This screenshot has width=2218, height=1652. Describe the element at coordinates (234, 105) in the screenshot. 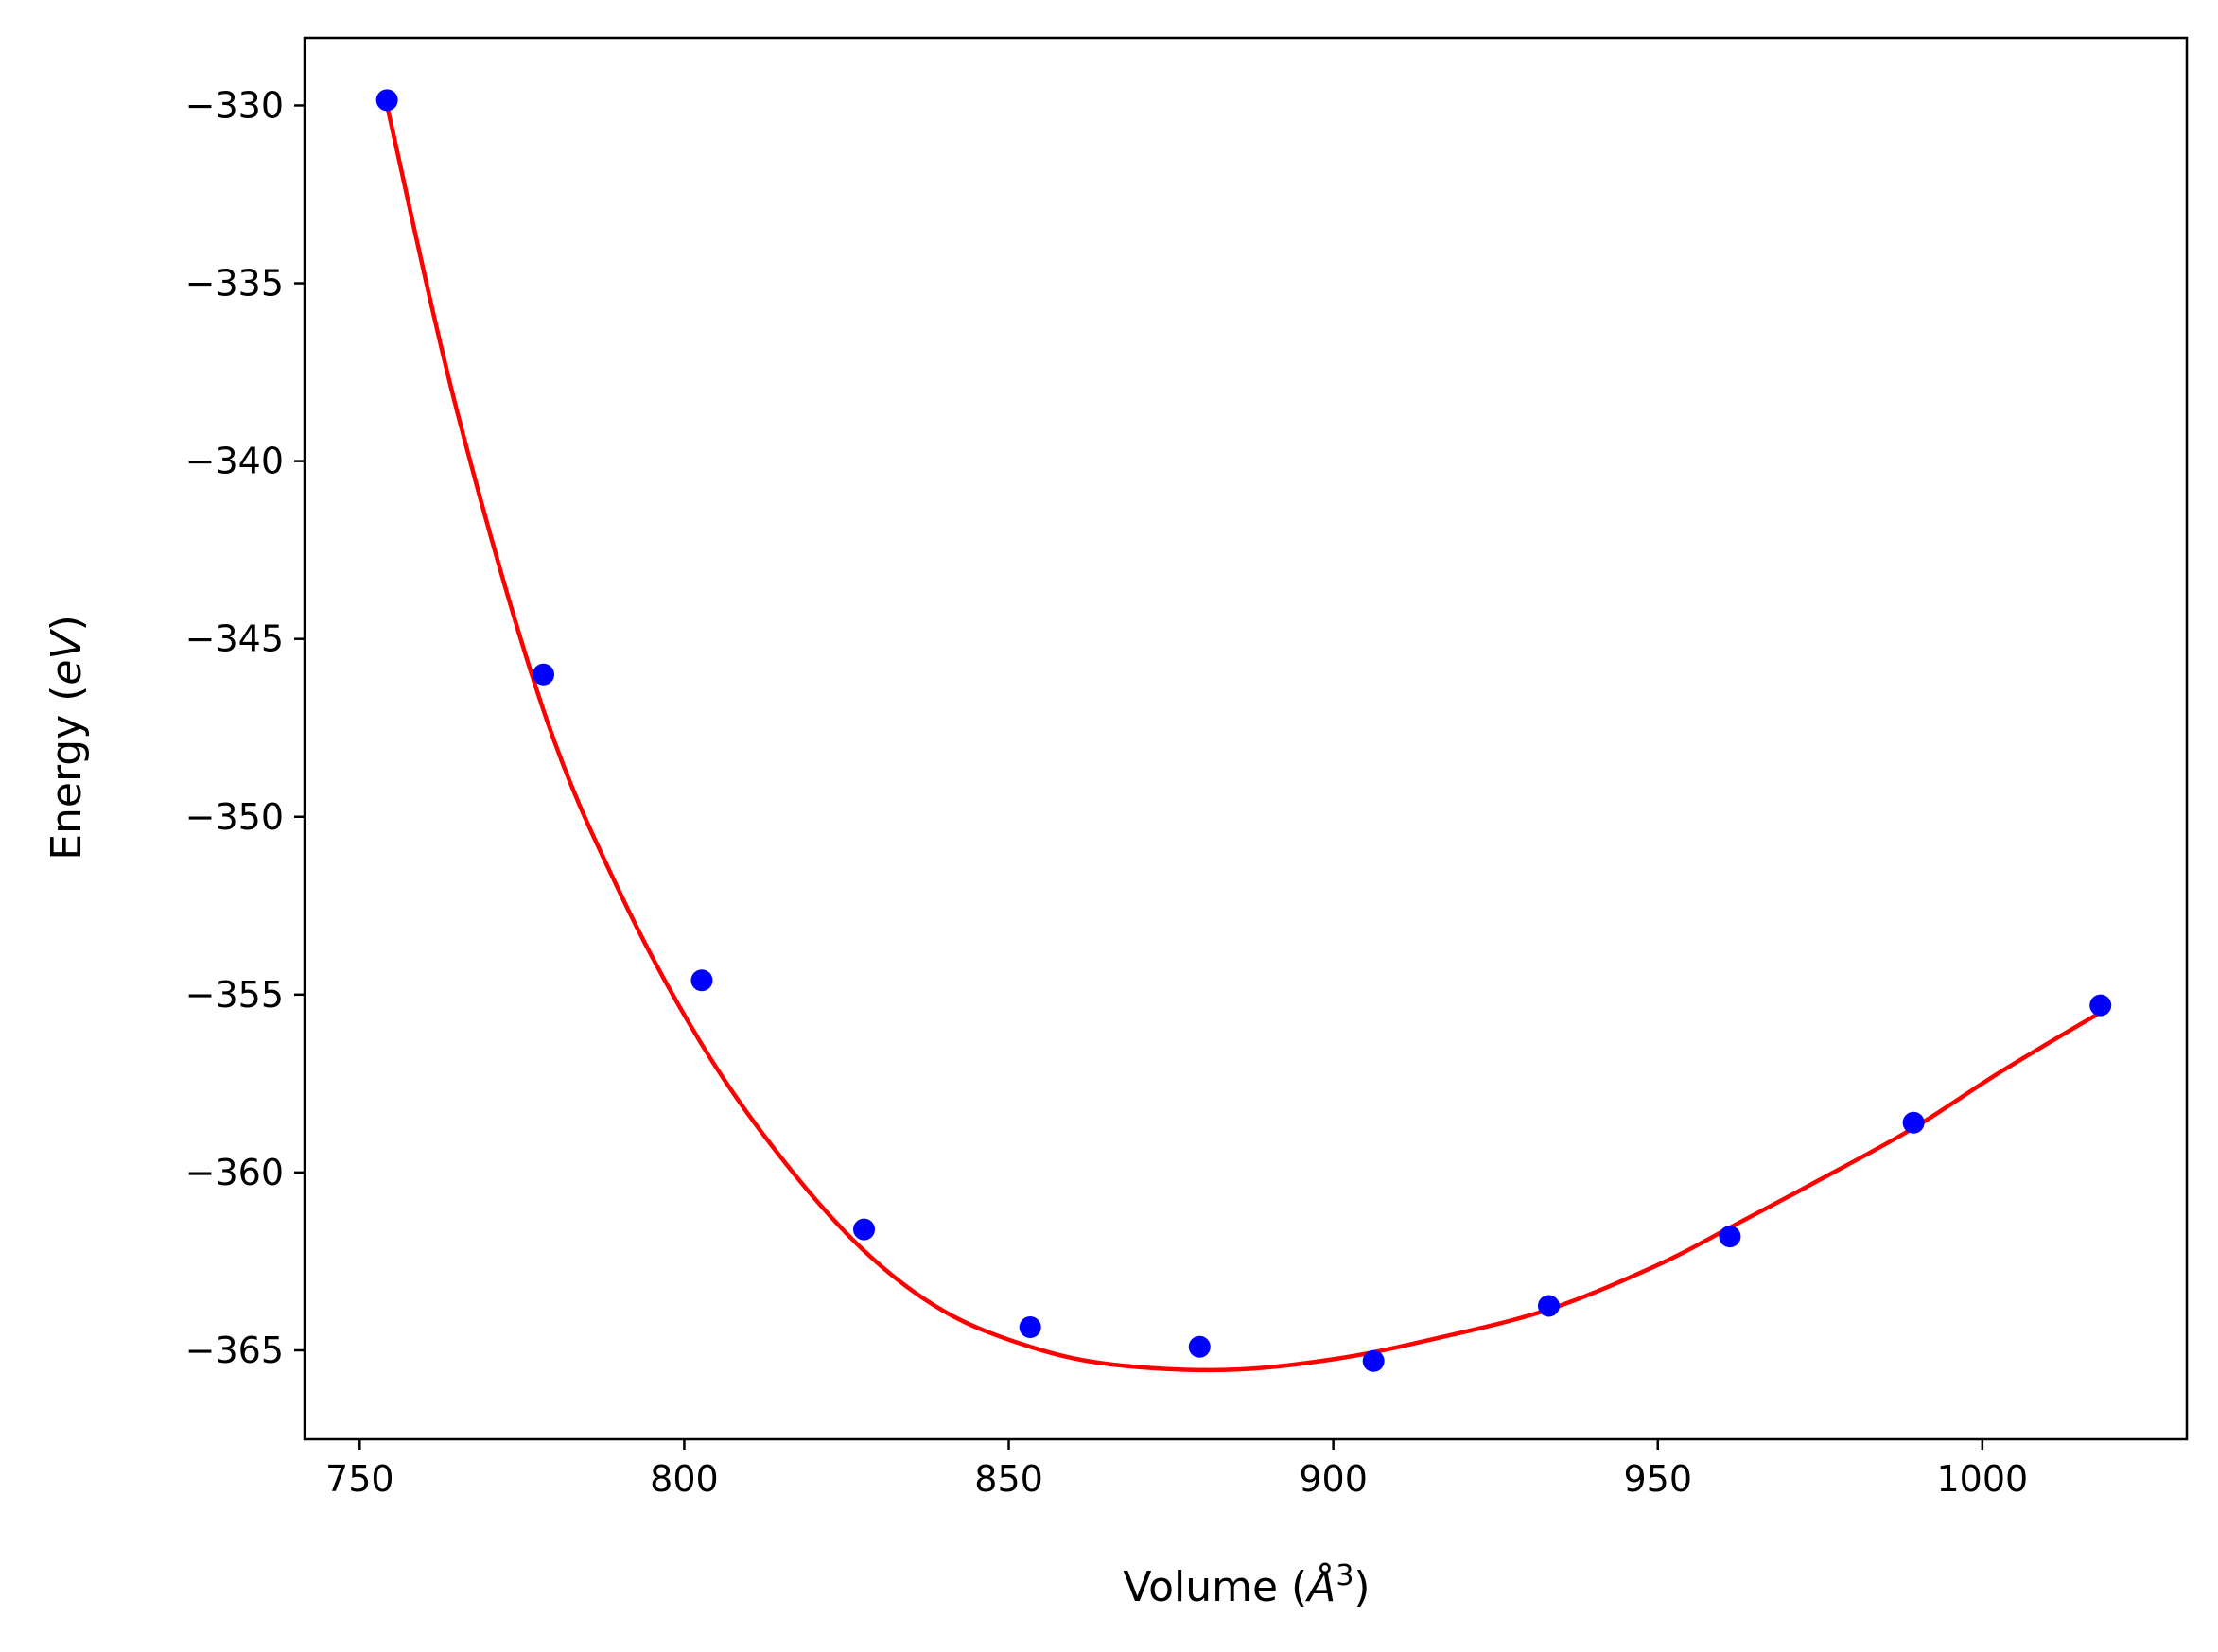

I see `y-tick-label: −330` at that location.